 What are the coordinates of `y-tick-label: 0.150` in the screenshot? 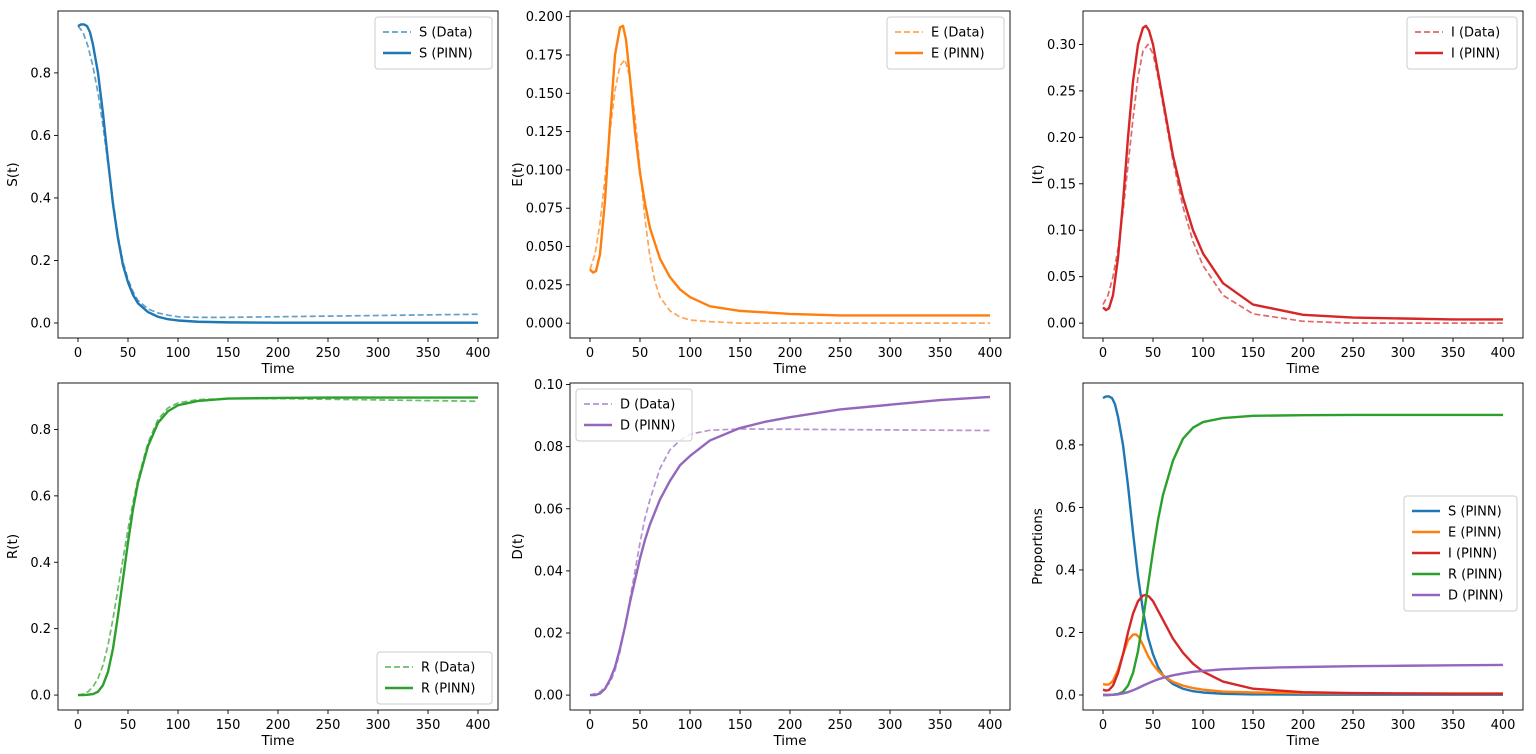 It's located at (544, 94).